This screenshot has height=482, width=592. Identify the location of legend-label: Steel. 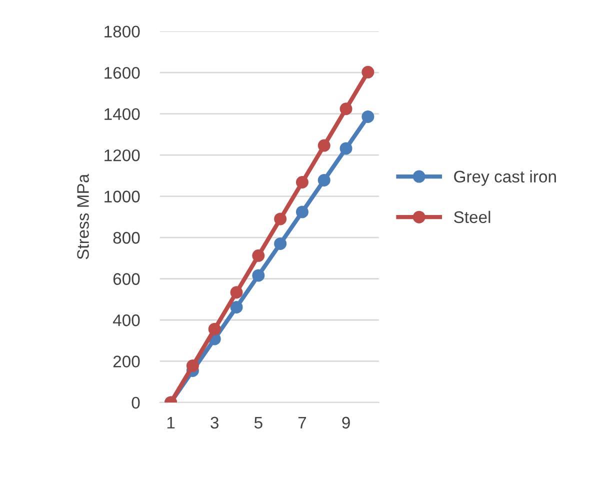
(472, 217).